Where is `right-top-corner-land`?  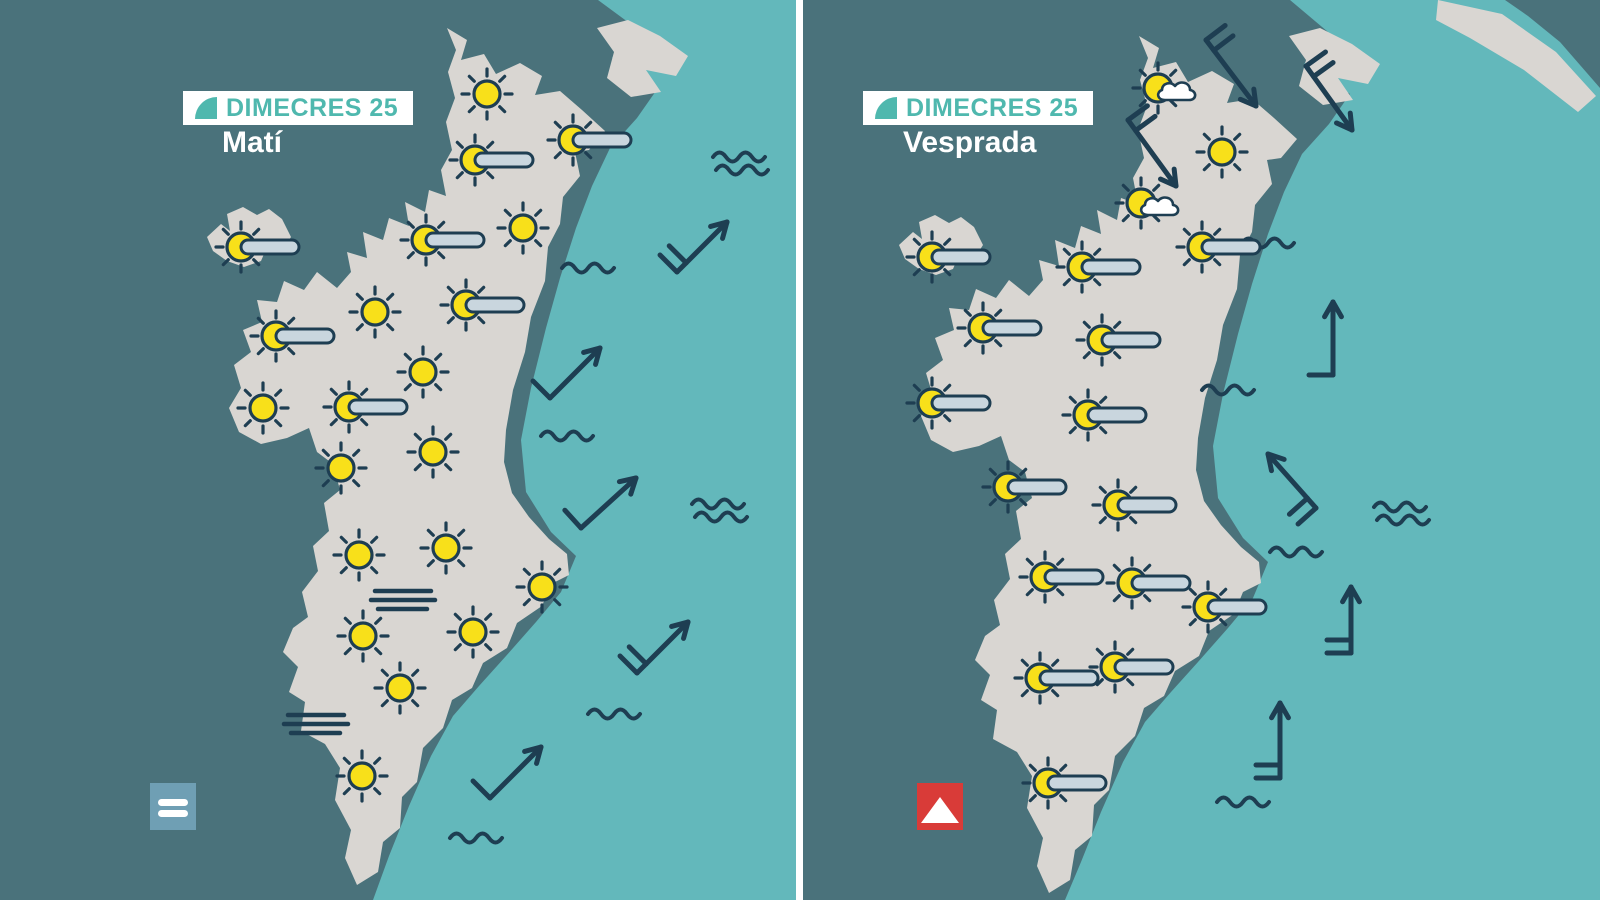 right-top-corner-land is located at coordinates (1552, 44).